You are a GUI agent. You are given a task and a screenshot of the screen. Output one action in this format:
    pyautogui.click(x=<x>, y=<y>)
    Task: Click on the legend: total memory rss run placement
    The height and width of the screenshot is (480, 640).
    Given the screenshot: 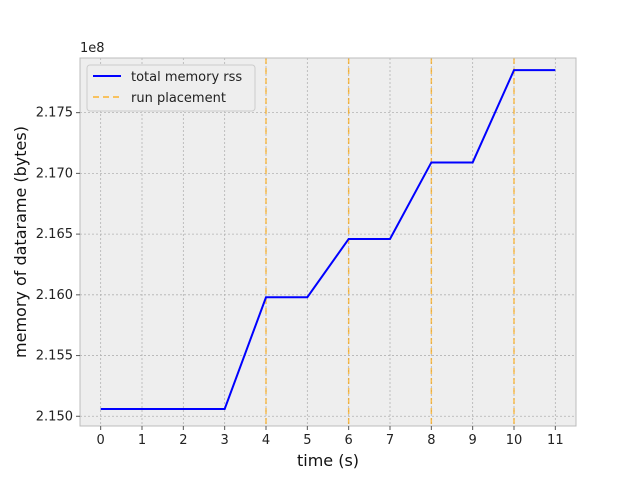 What is the action you would take?
    pyautogui.click(x=171, y=88)
    